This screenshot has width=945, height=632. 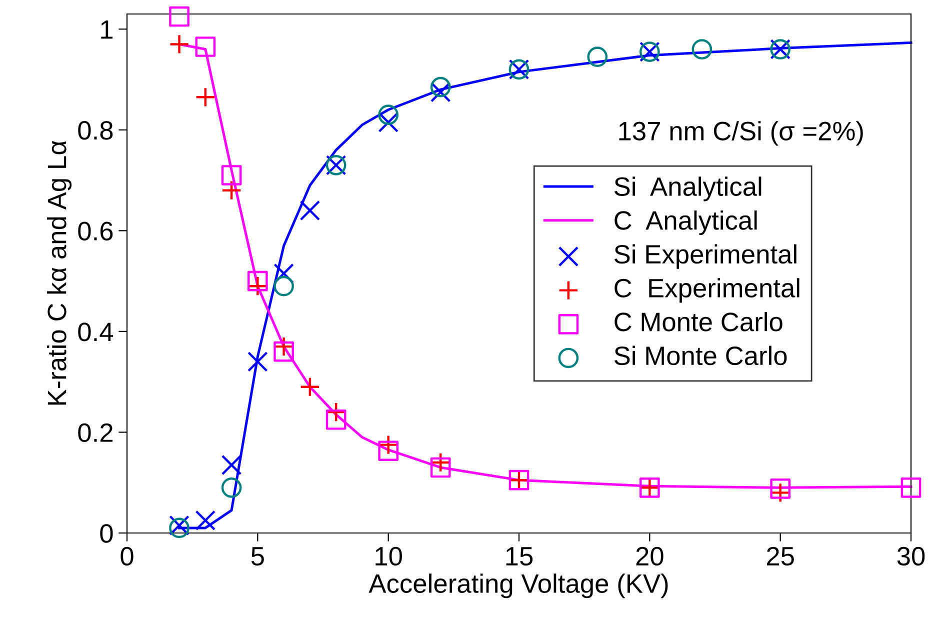 I want to click on legend-label: Si Experimental, so click(x=705, y=256).